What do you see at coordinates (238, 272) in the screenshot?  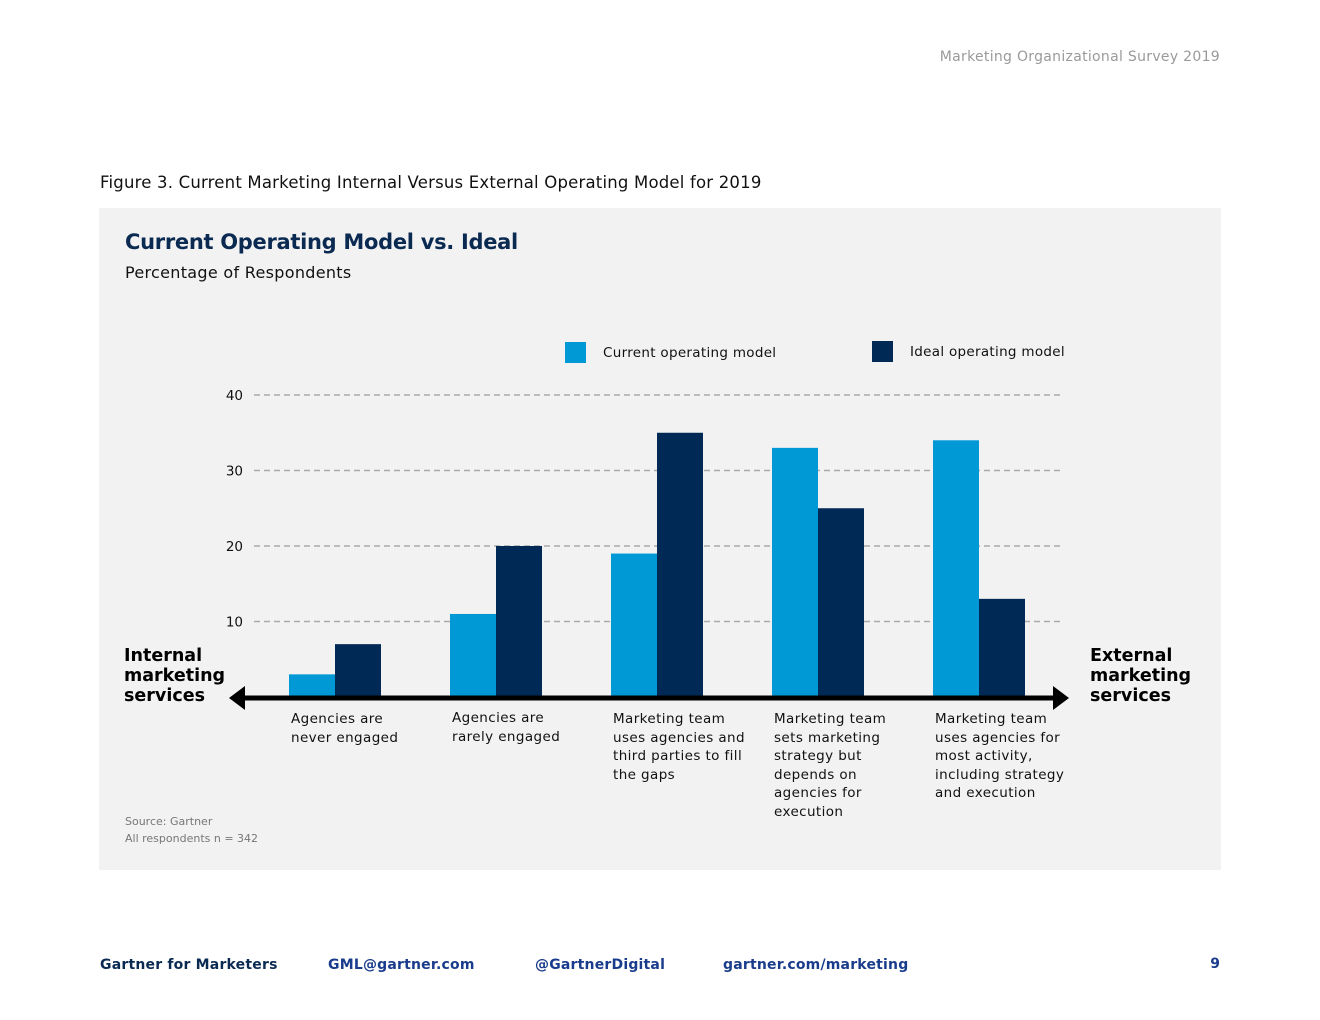 I see `chart-subtitle: Percentage of Respondents` at bounding box center [238, 272].